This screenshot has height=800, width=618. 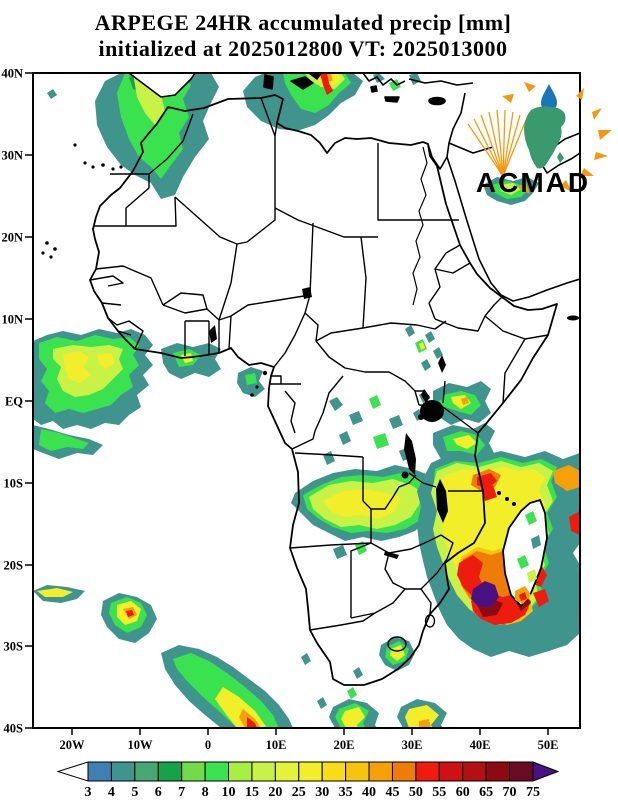 I want to click on colorbar-tick-label: 75, so click(x=533, y=792).